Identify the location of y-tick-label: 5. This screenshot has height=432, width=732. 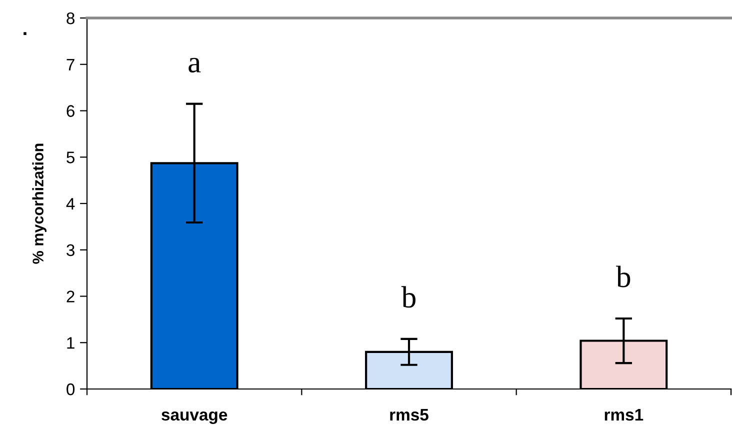
(70, 158).